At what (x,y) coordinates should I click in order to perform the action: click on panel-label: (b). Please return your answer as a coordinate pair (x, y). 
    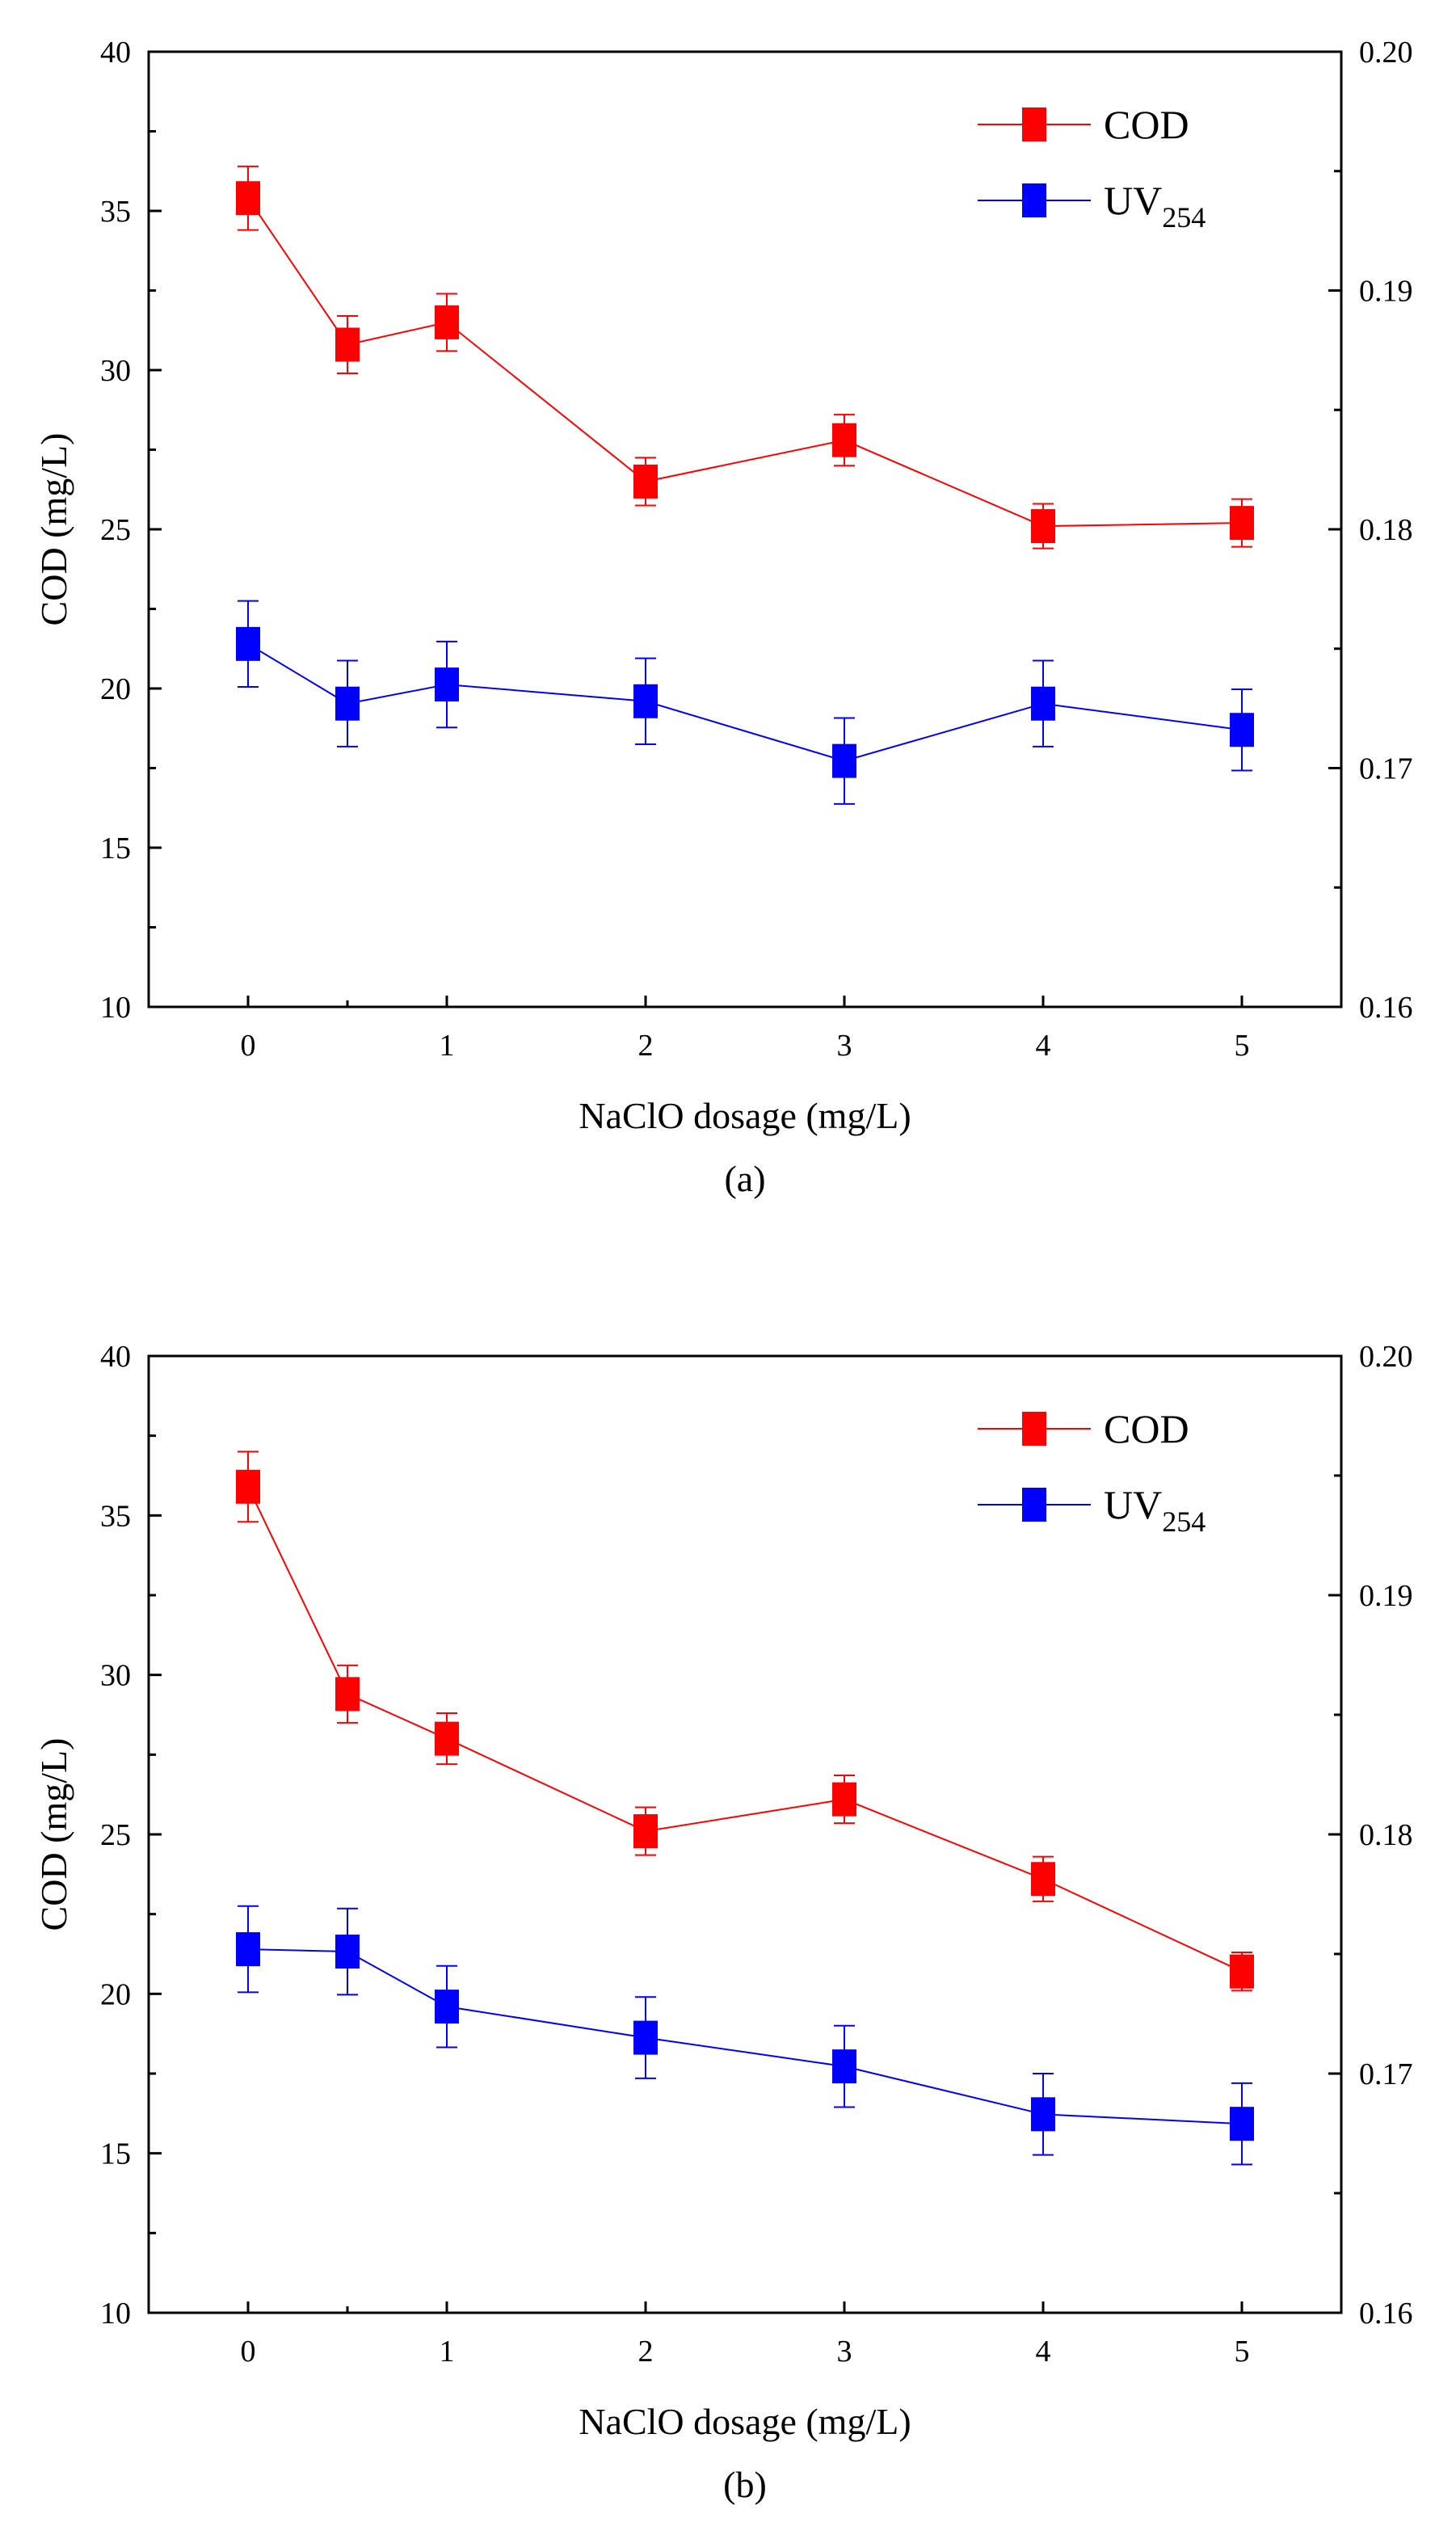
    Looking at the image, I should click on (745, 2484).